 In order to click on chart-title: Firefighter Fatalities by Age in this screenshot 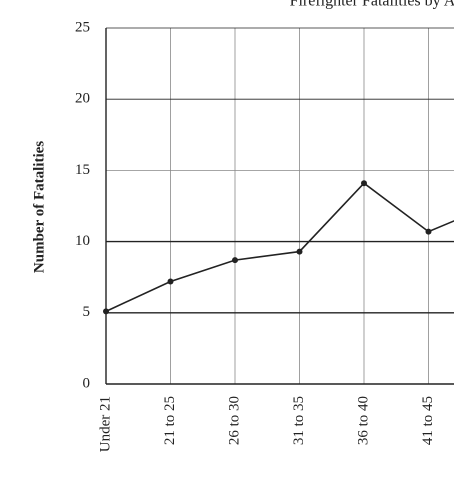, I will do `click(372, 5)`.